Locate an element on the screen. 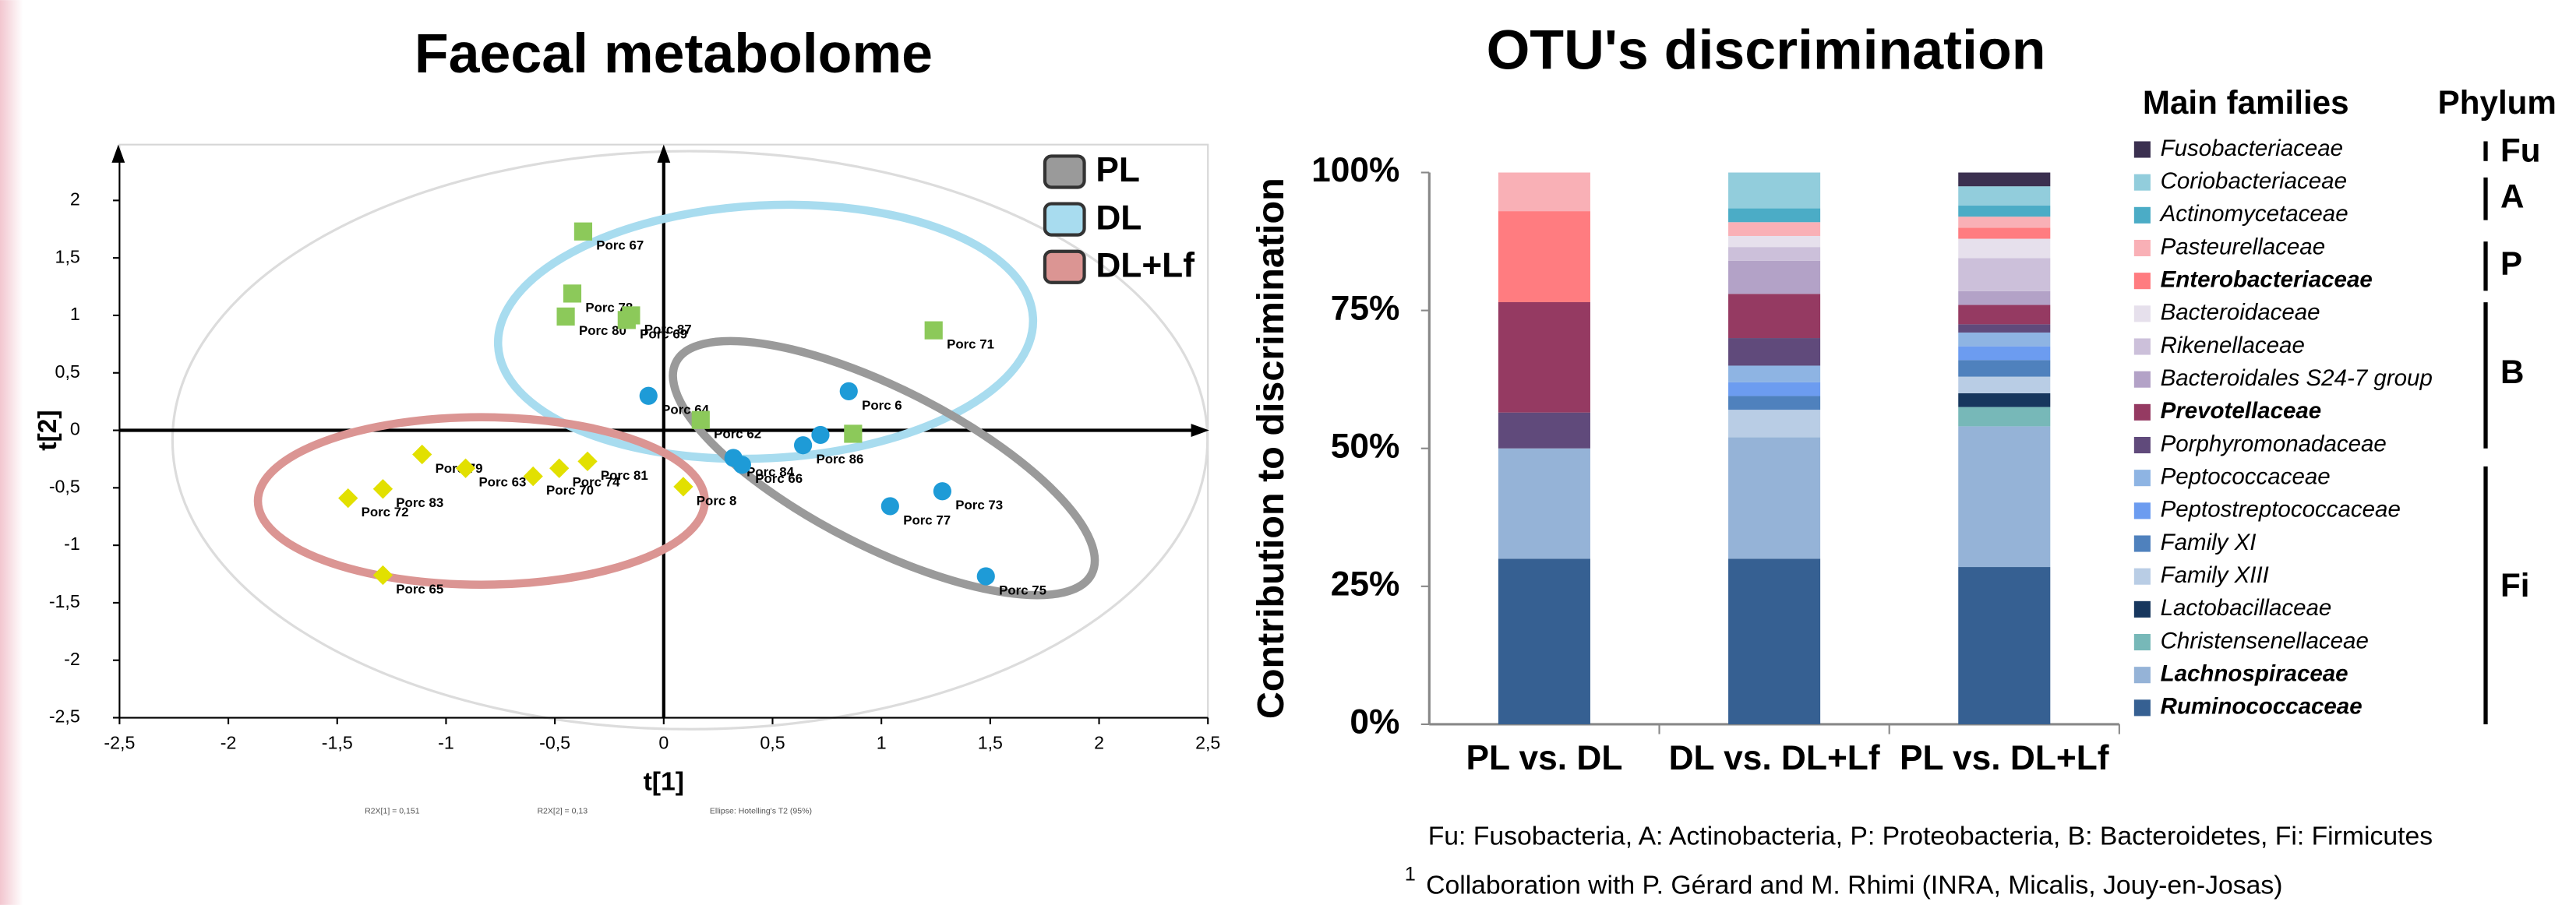  point-label: Porc 74 is located at coordinates (597, 482).